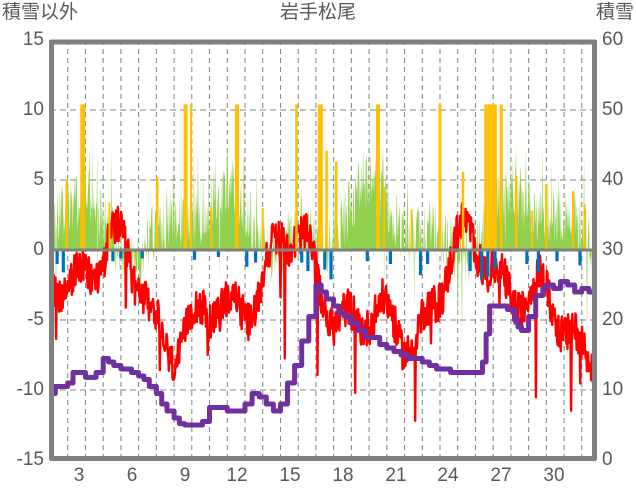 This screenshot has height=501, width=636. Describe the element at coordinates (35, 319) in the screenshot. I see `left-axis-tick-neg5: -5` at that location.